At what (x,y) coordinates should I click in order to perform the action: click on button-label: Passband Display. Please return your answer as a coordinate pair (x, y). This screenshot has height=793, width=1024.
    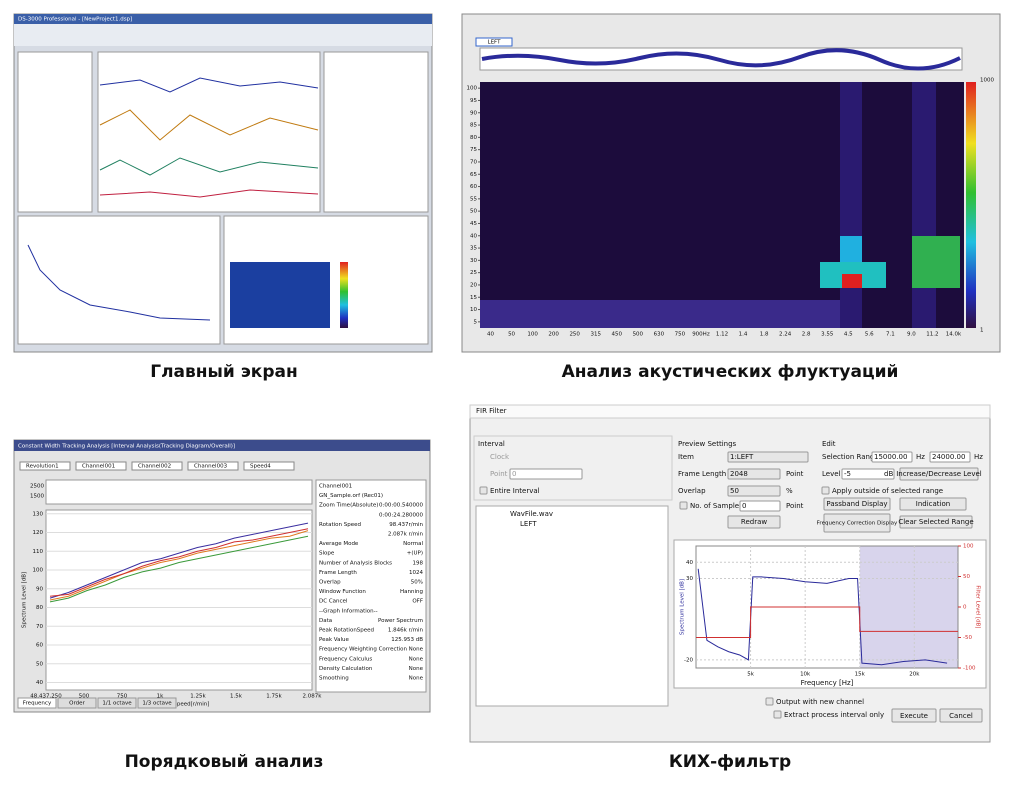
    Looking at the image, I should click on (856, 504).